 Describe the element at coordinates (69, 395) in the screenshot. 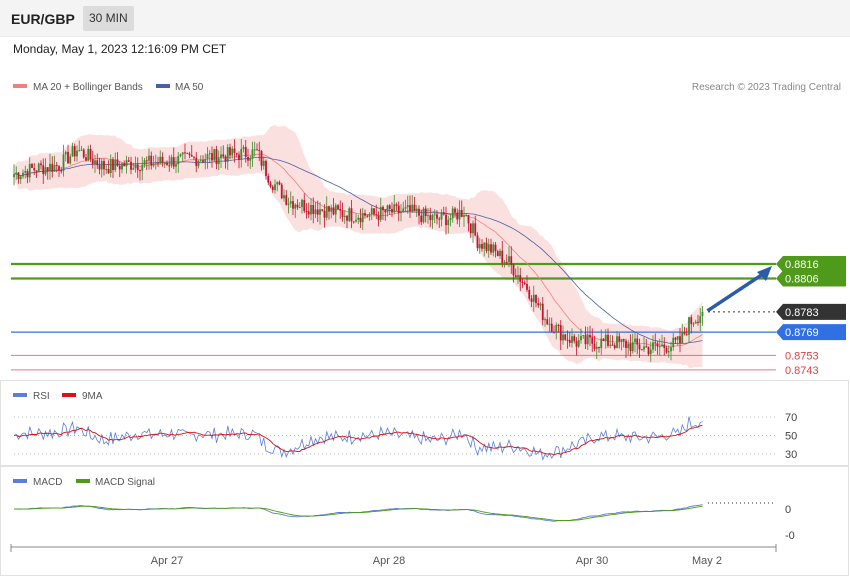

I see `legend-swatch-rsi-ma` at that location.